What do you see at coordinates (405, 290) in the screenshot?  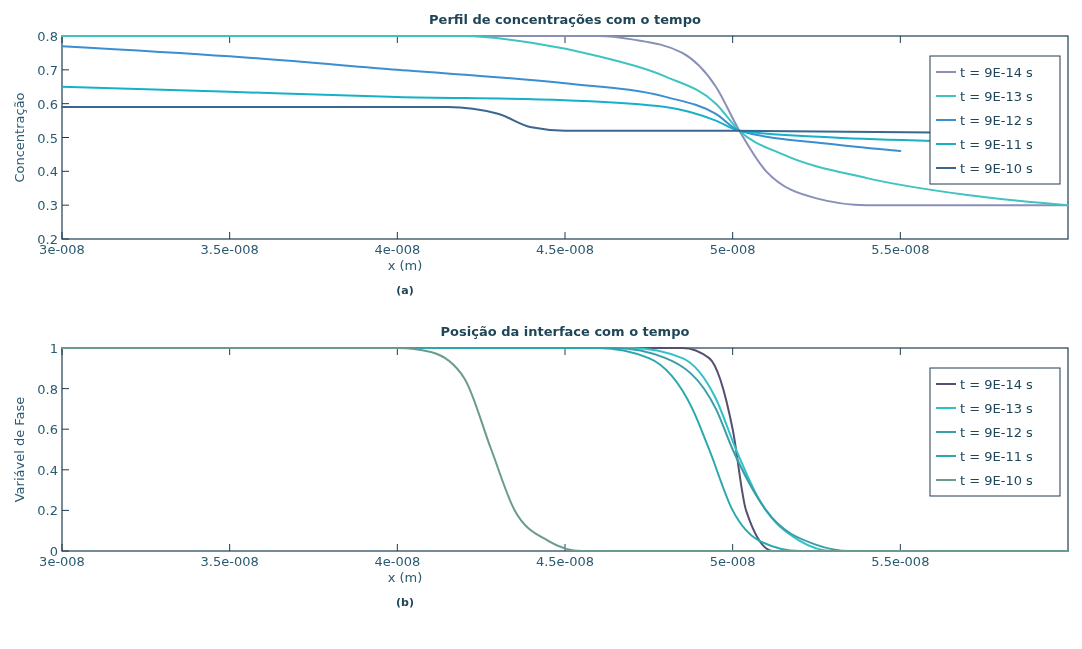 I see `text: (a)` at bounding box center [405, 290].